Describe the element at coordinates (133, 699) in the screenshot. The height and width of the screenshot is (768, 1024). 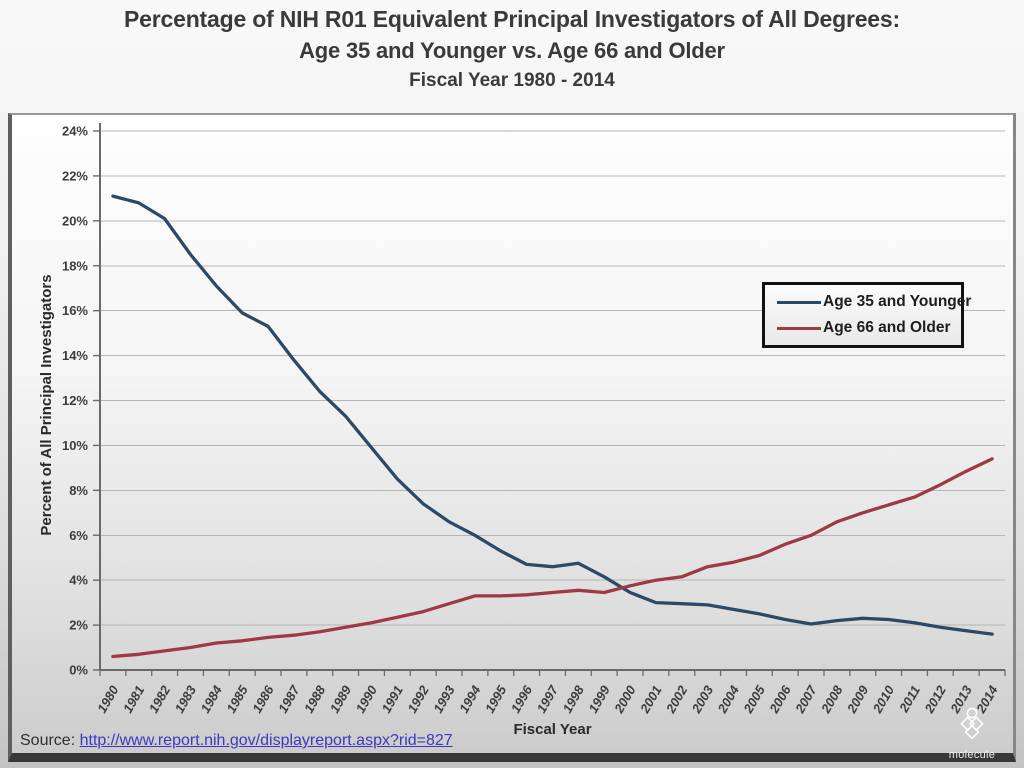
I see `x-tick-label: 1981` at that location.